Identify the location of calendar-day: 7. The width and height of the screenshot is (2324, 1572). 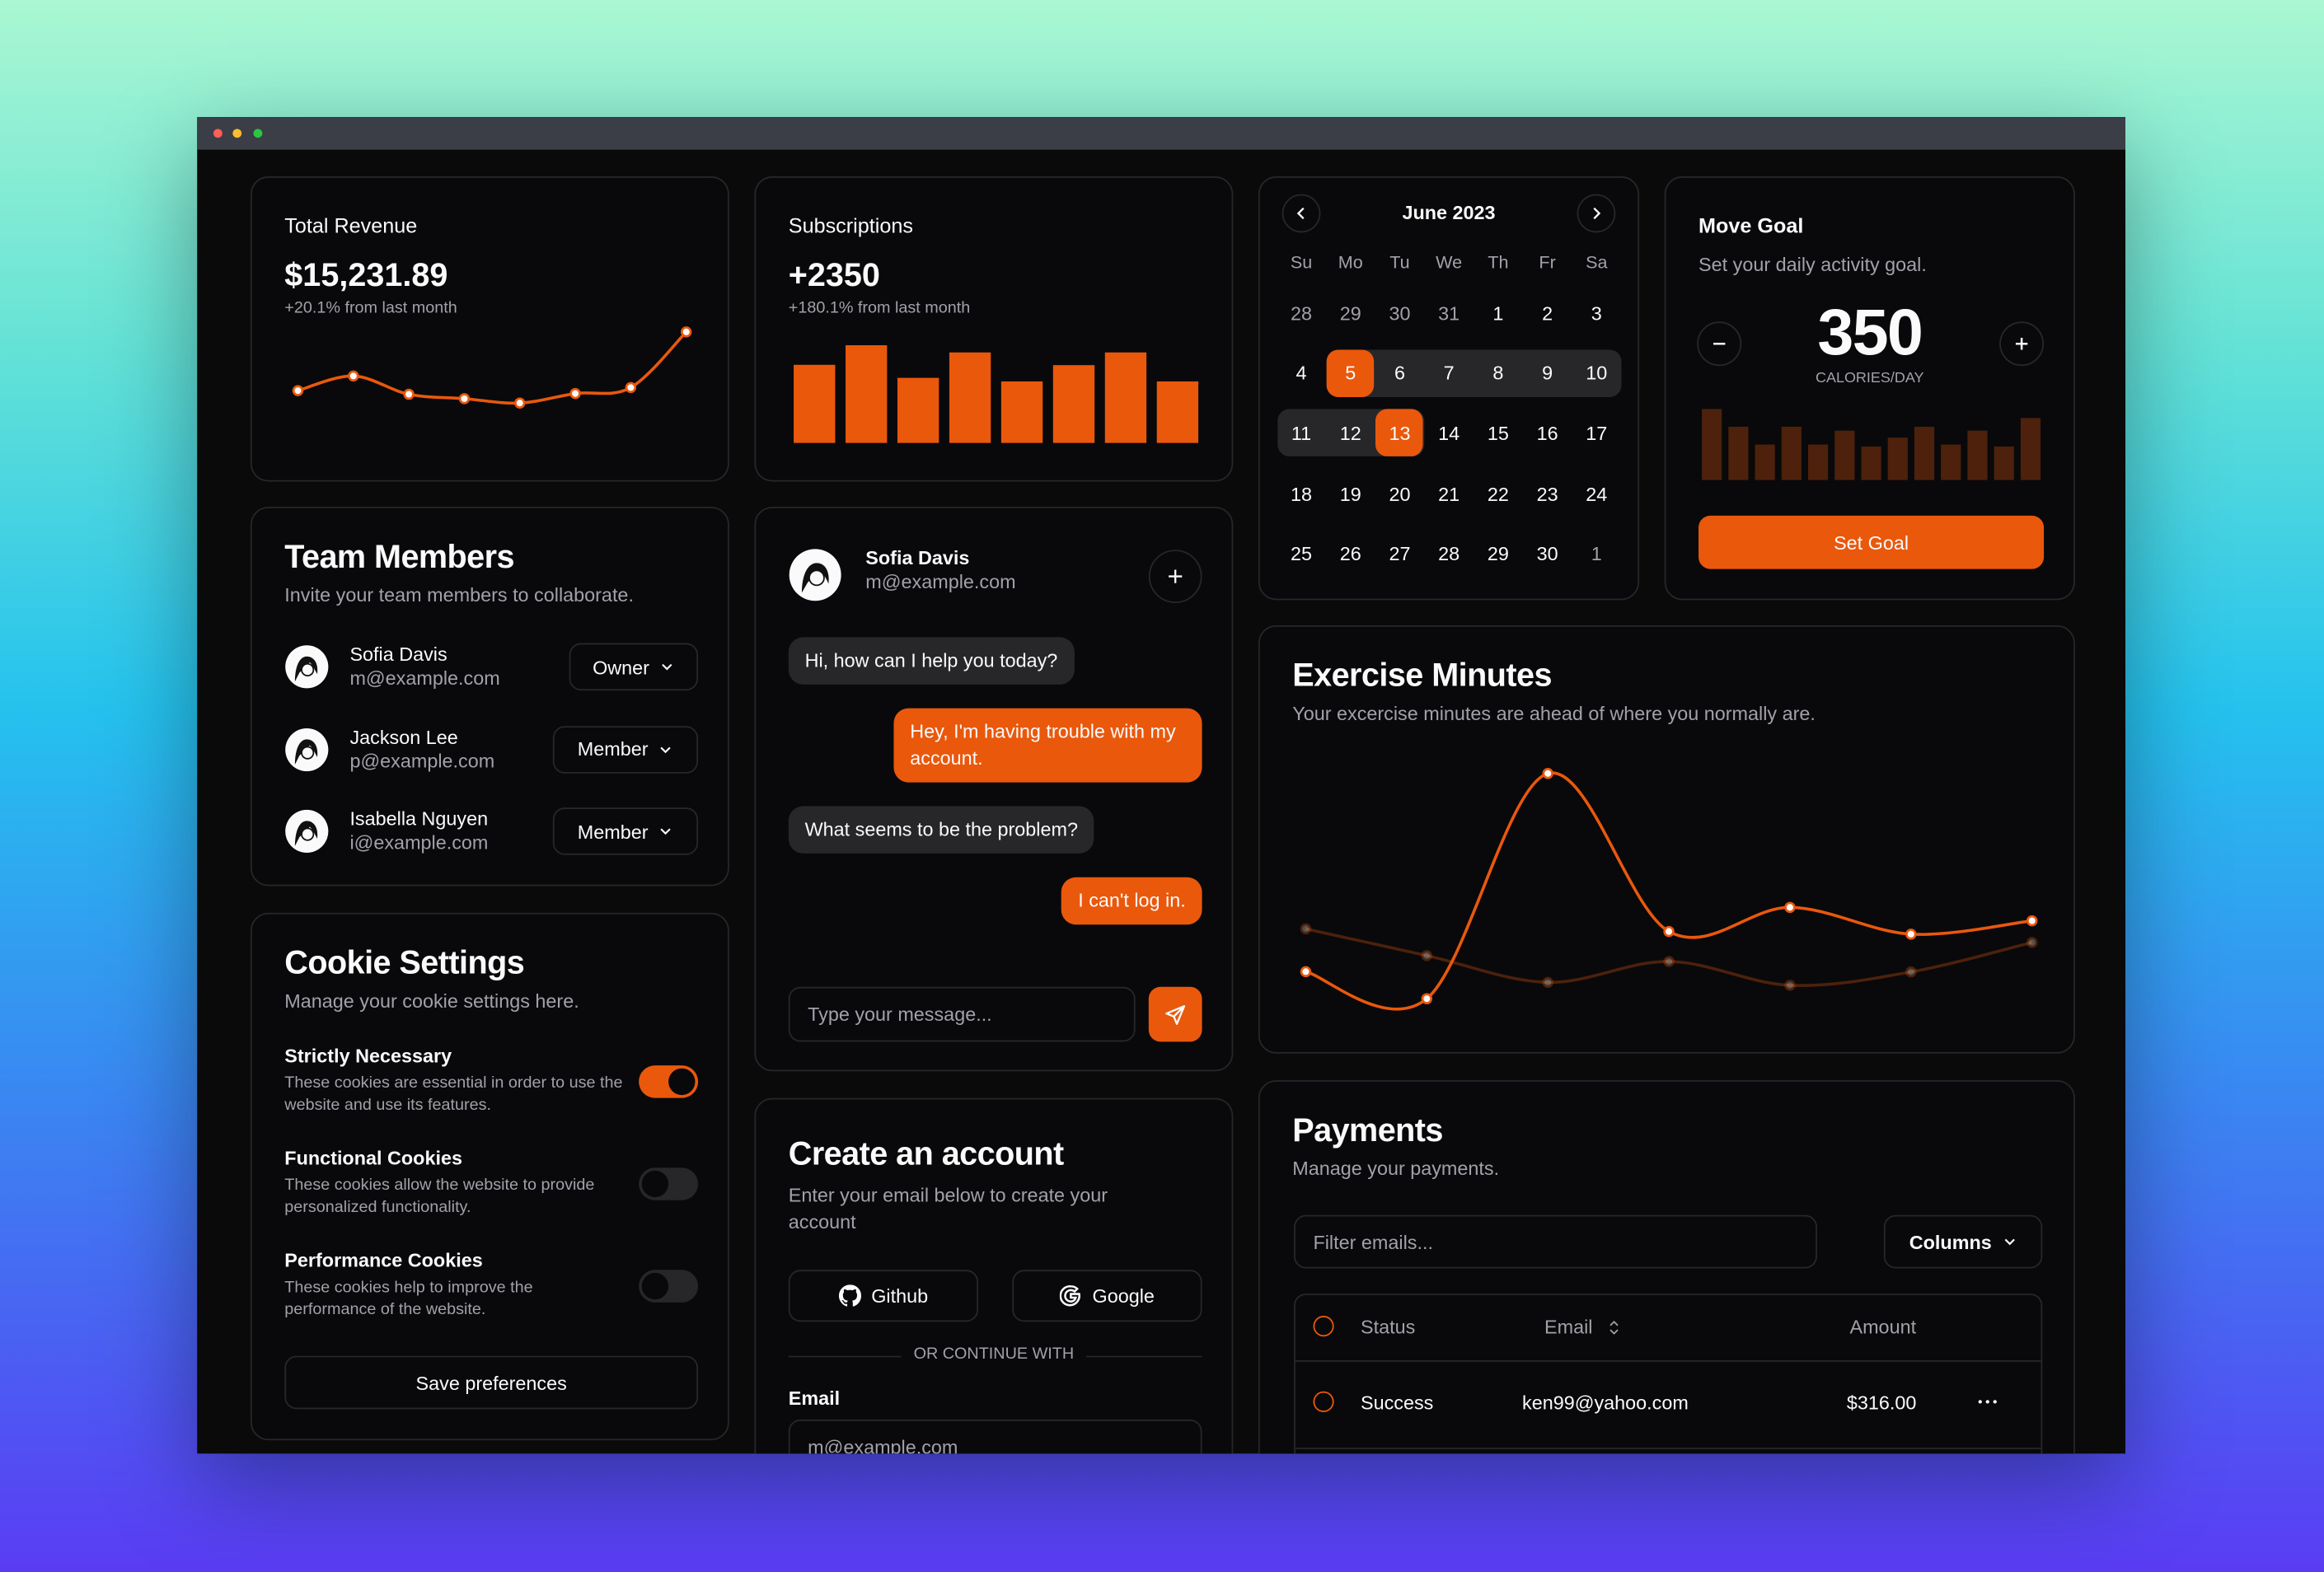
(1449, 373).